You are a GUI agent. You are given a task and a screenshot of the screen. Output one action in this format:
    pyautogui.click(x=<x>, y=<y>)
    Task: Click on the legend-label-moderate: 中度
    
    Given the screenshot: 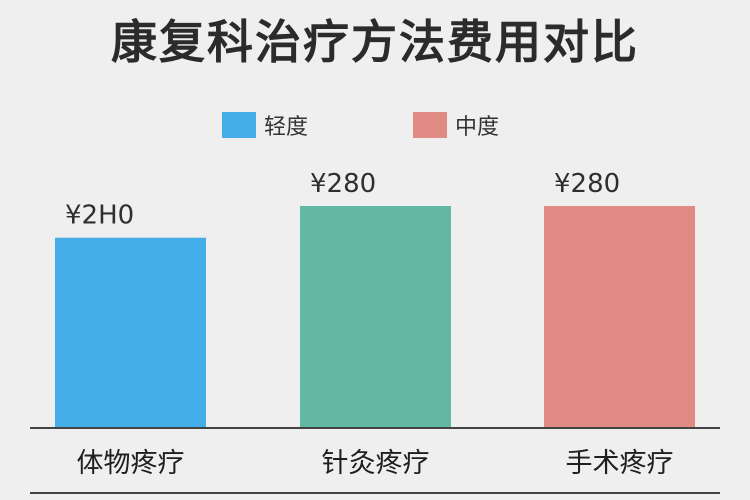 What is the action you would take?
    pyautogui.click(x=477, y=127)
    